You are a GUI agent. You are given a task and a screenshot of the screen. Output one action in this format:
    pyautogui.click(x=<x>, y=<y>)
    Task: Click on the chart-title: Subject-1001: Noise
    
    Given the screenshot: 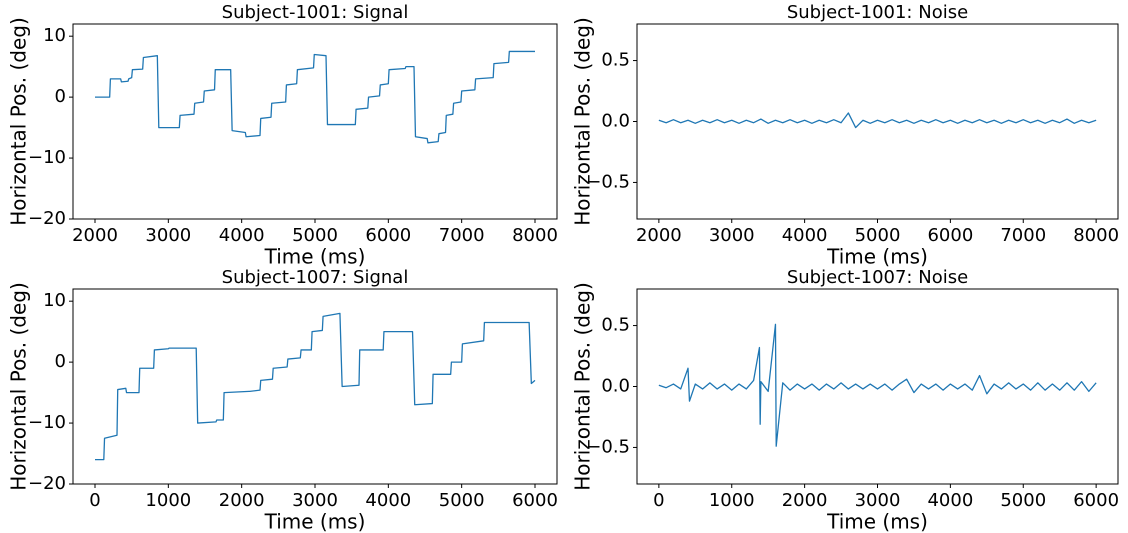 What is the action you would take?
    pyautogui.click(x=877, y=12)
    